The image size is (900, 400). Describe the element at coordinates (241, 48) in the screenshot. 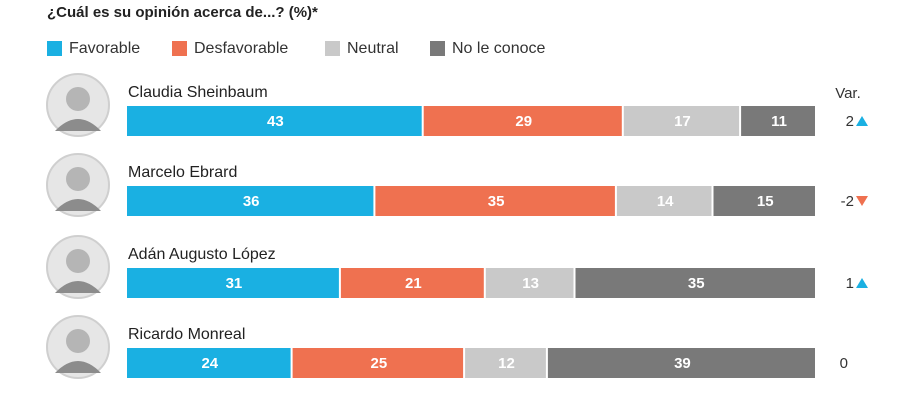

I see `legend-label: Desfavorable` at that location.